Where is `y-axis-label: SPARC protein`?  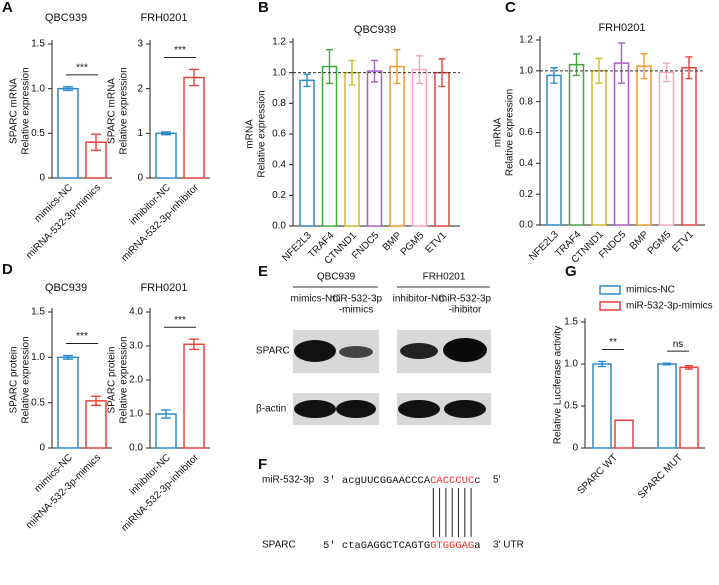
y-axis-label: SPARC protein is located at coordinates (112, 379).